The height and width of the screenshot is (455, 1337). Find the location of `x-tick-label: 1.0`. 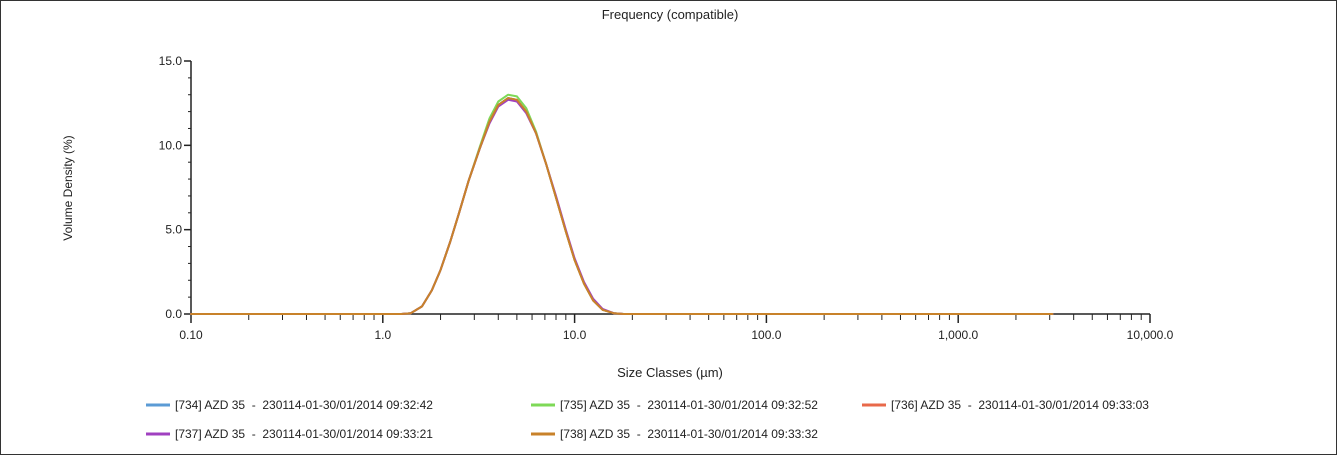

x-tick-label: 1.0 is located at coordinates (382, 335).